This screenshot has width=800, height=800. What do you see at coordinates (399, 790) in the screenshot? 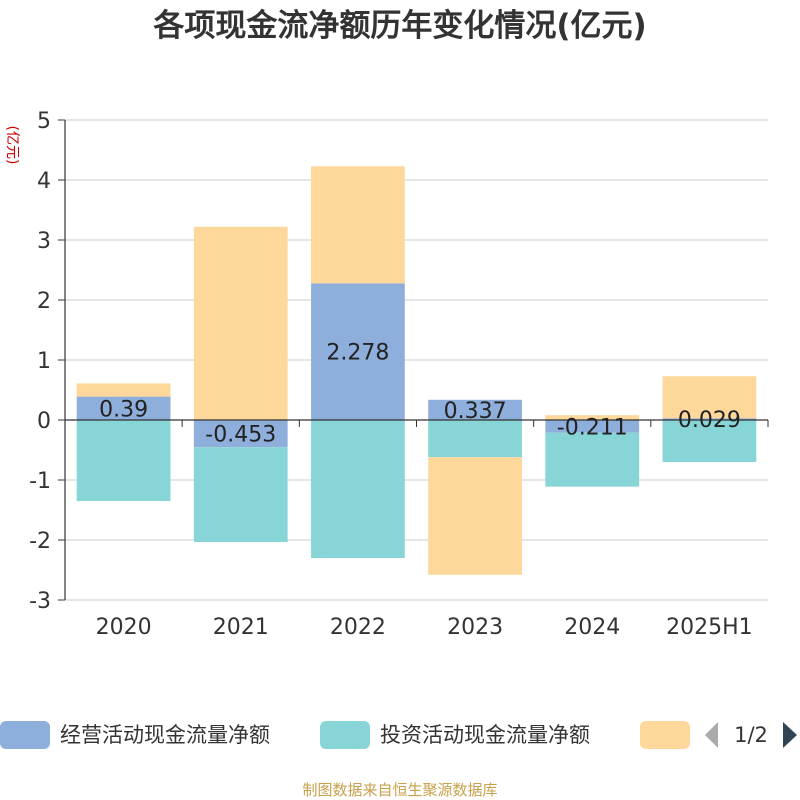
I see `source-note: 制图数据来自恒生聚源数据库` at bounding box center [399, 790].